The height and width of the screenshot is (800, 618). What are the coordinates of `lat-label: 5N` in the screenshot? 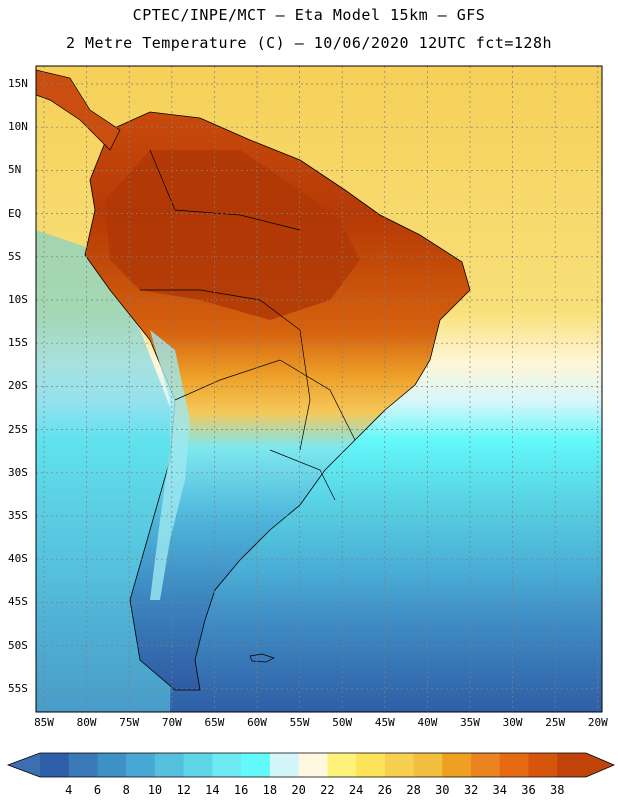 It's located at (15, 170).